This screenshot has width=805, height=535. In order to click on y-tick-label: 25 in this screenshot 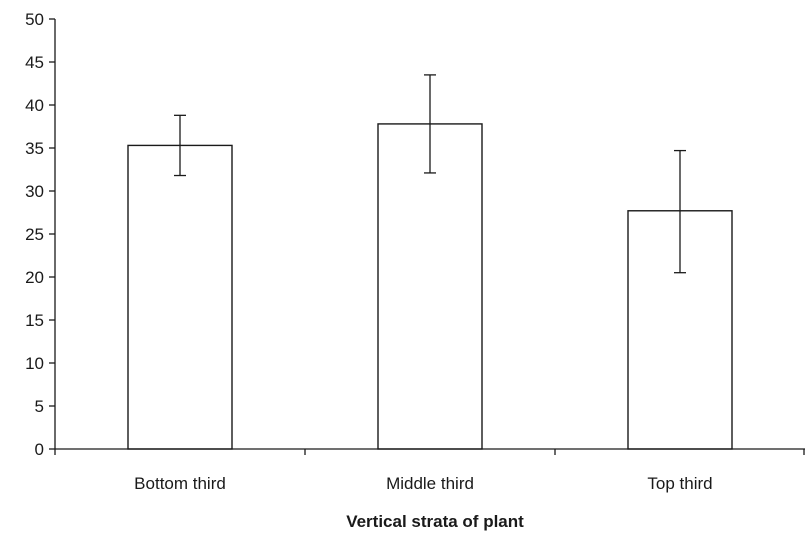, I will do `click(34, 234)`.